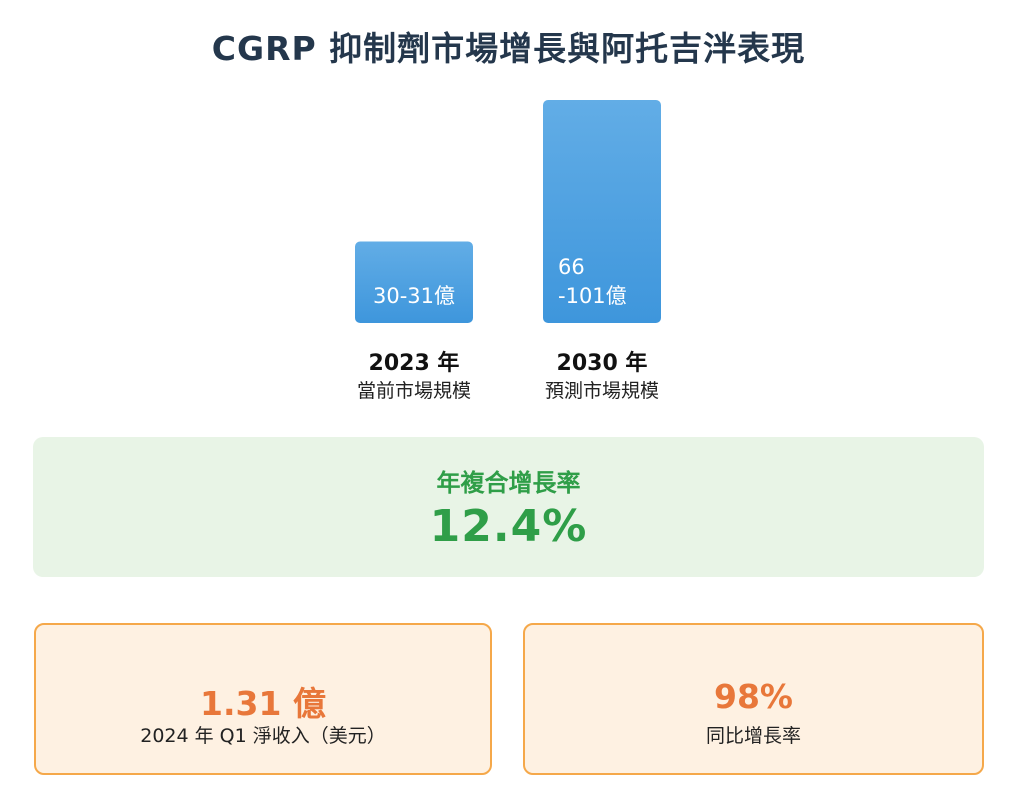 Image resolution: width=1017 pixels, height=800 pixels. Describe the element at coordinates (602, 363) in the screenshot. I see `category-year-label: 2030 年` at that location.